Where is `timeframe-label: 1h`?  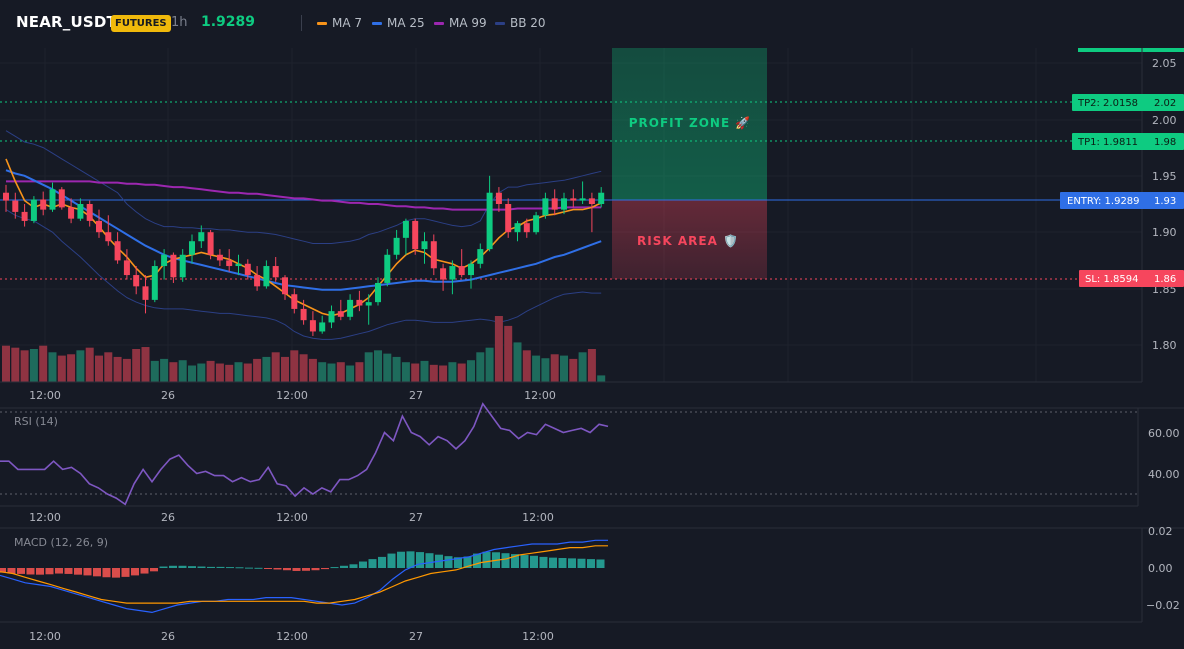 timeframe-label: 1h is located at coordinates (179, 22).